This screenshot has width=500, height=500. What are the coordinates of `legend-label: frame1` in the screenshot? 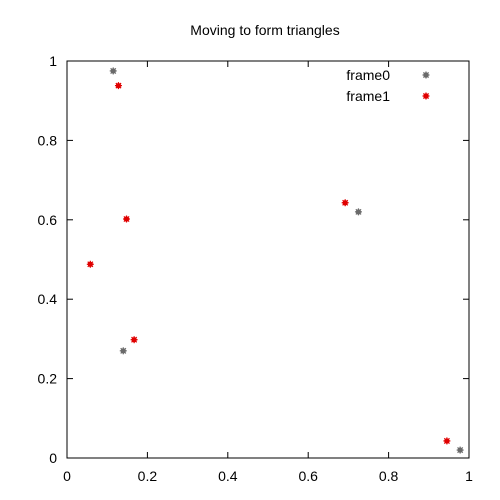 It's located at (368, 96).